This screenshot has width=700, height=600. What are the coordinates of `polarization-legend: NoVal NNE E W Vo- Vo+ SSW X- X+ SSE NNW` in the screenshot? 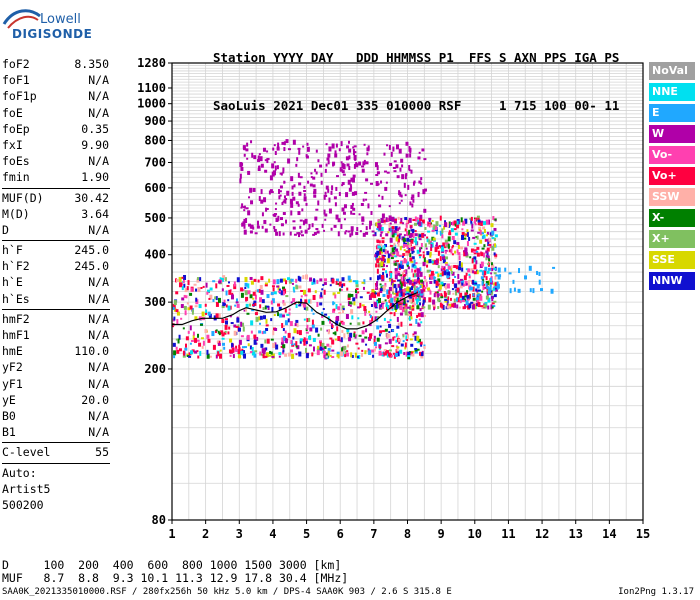 It's located at (672, 177).